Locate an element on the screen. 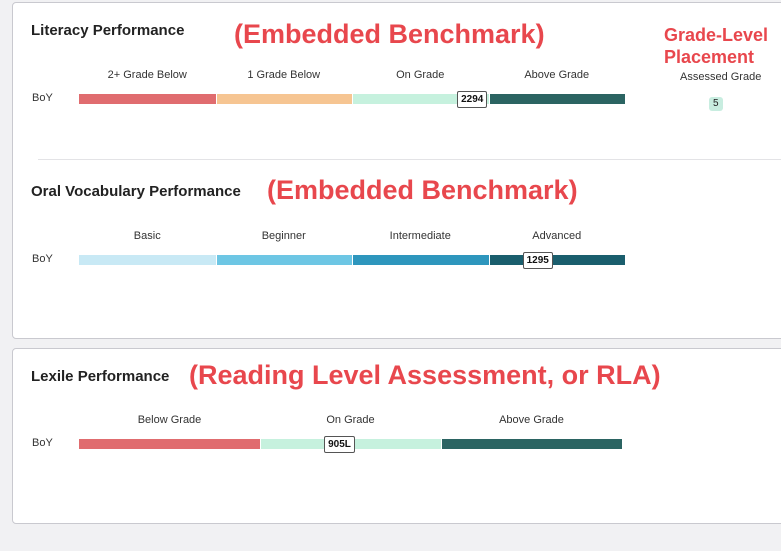 This screenshot has height=551, width=781. oral-vocabulary-overlay-annotation: (Embedded Benchmark) is located at coordinates (422, 190).